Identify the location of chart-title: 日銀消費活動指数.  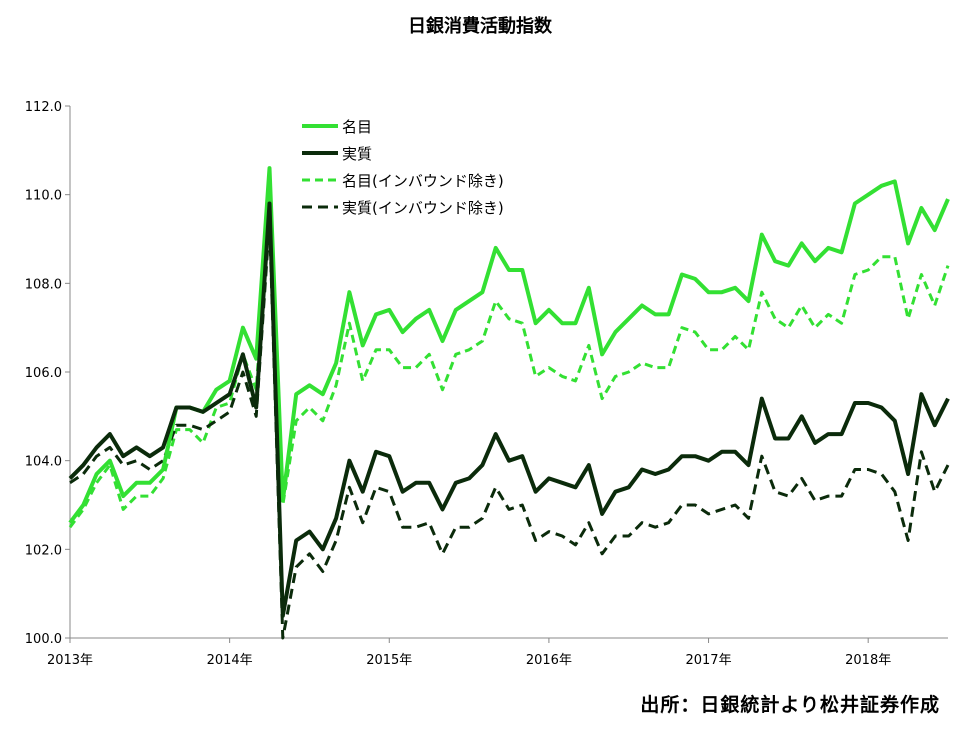
(480, 26).